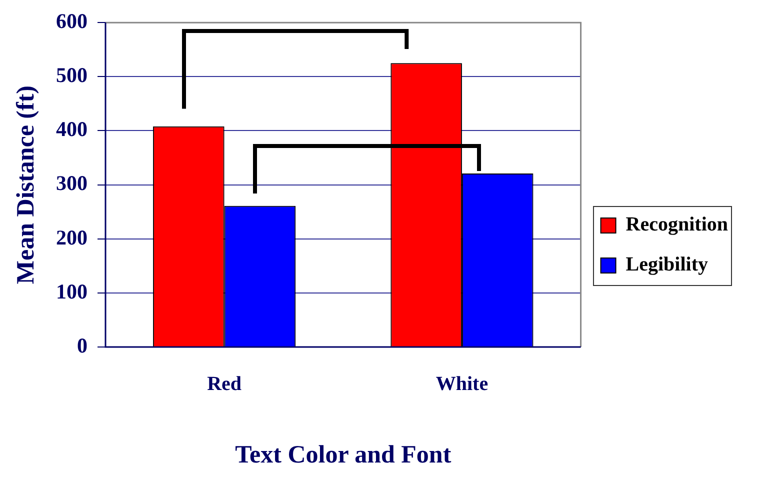 This screenshot has height=483, width=778. What do you see at coordinates (72, 183) in the screenshot?
I see `y-tick-label: 300` at bounding box center [72, 183].